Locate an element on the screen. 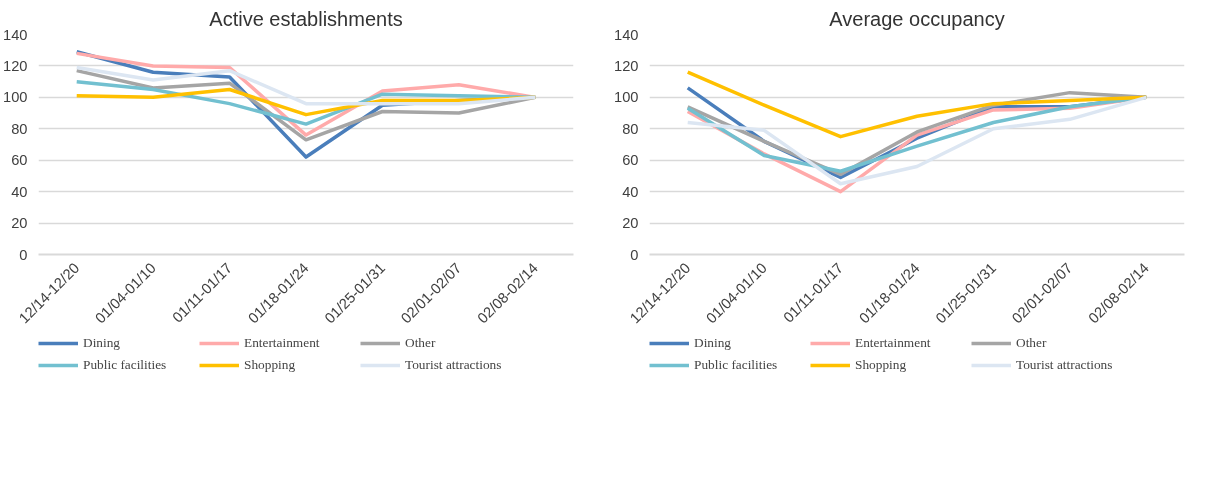 Image resolution: width=1231 pixels, height=478 pixels. chart-title: Average occupancy is located at coordinates (917, 18).